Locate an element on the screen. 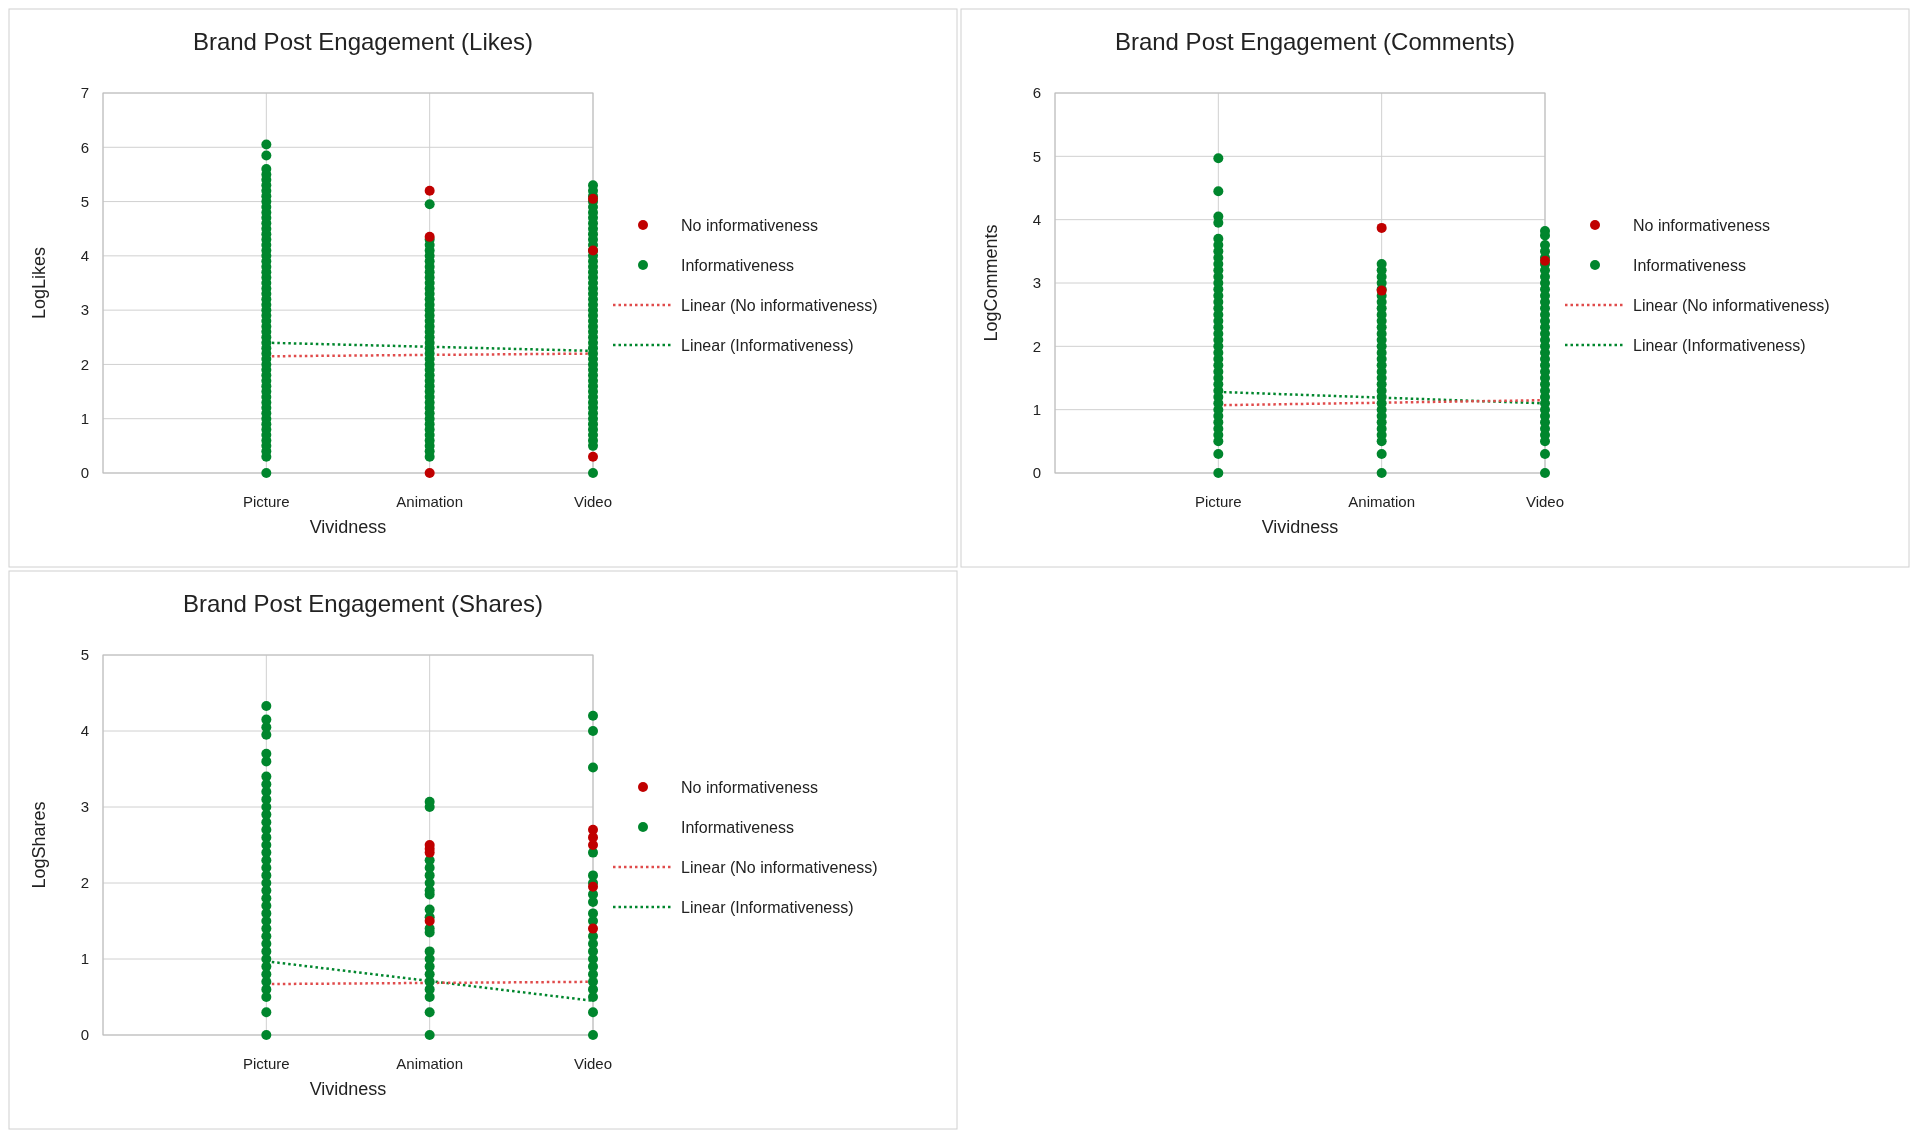  chart-title: Brand Post Engagement (Likes) is located at coordinates (363, 41).